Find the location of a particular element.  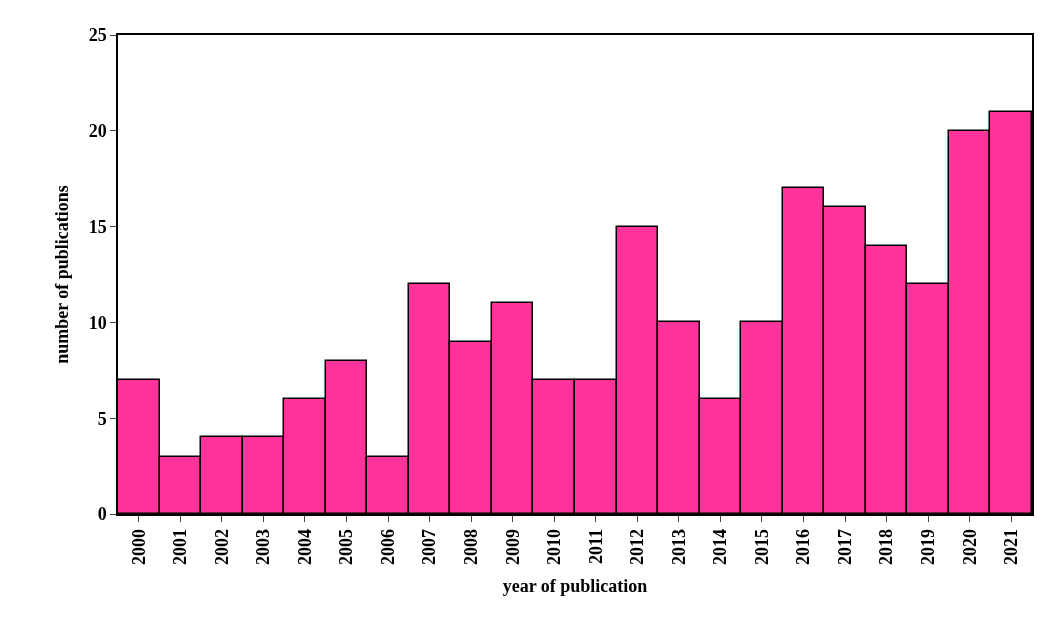

x-tick-label: 2007 is located at coordinates (429, 546).